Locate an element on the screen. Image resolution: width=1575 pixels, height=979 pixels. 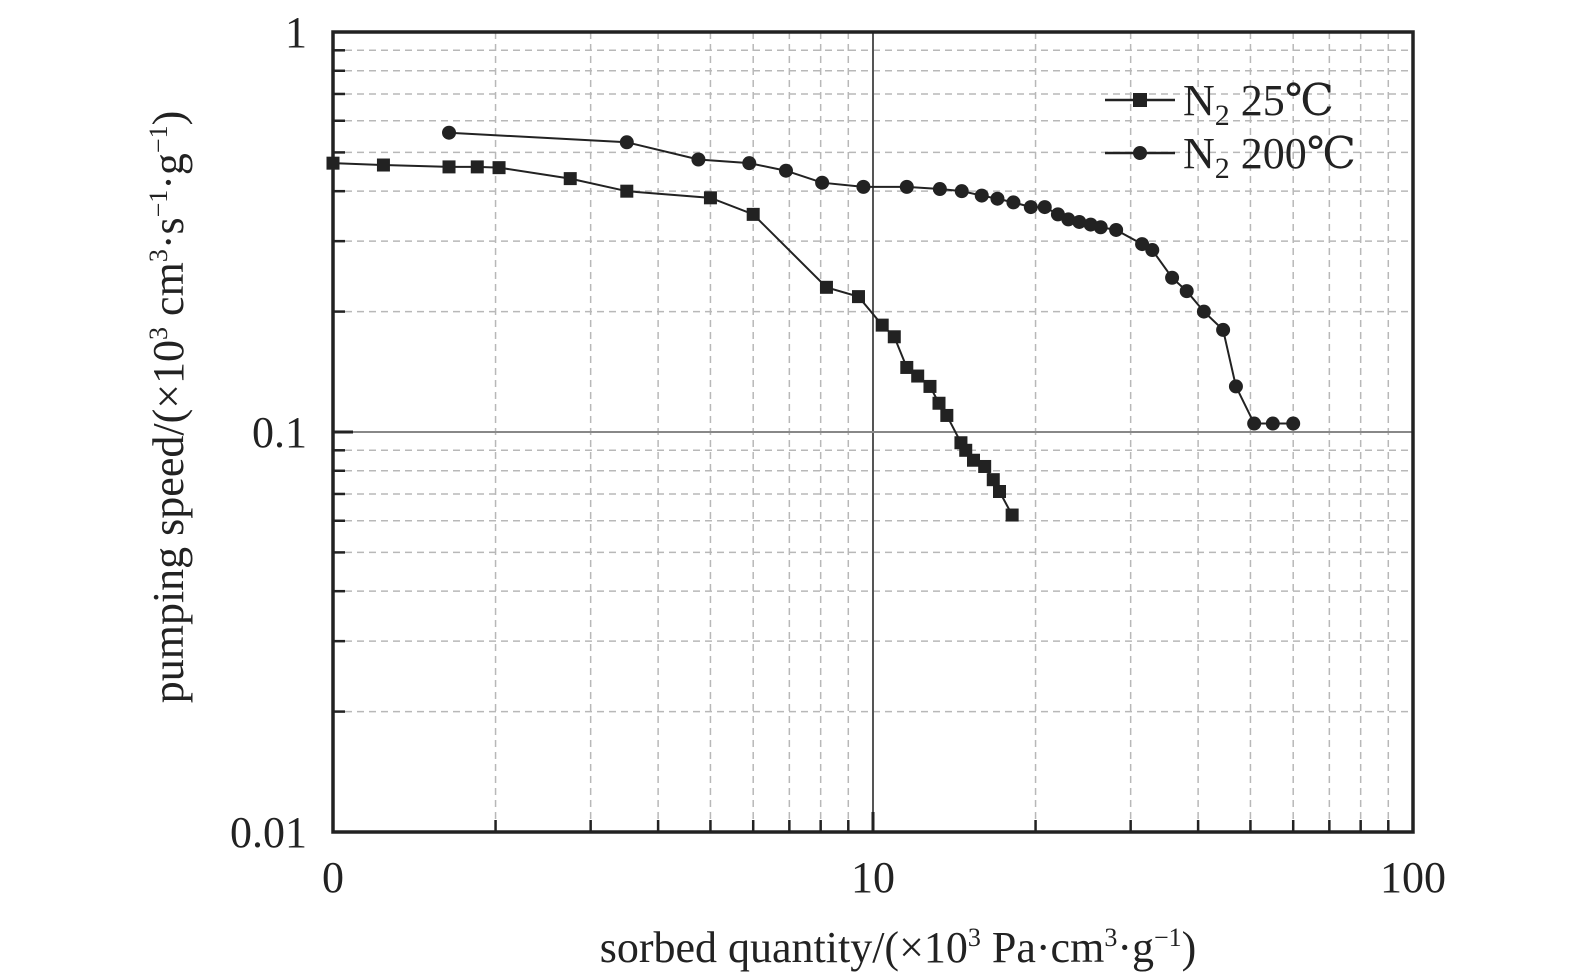
legend-item-n2-25c: N2 25℃ is located at coordinates (1219, 104).